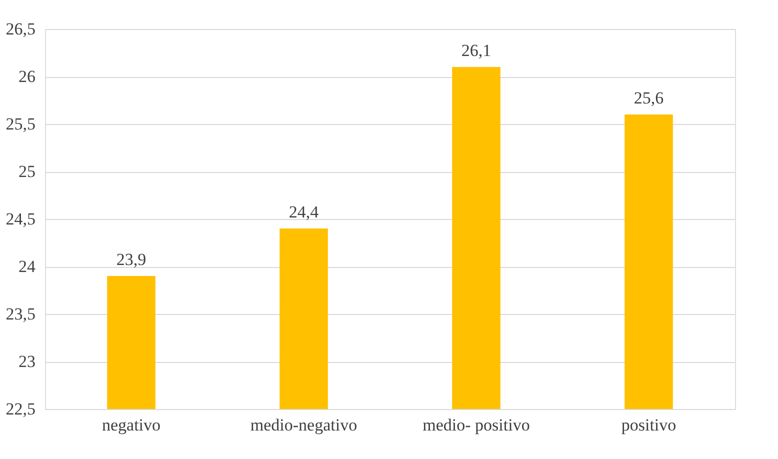 The image size is (778, 459). What do you see at coordinates (131, 259) in the screenshot?
I see `data-label: 23,9` at bounding box center [131, 259].